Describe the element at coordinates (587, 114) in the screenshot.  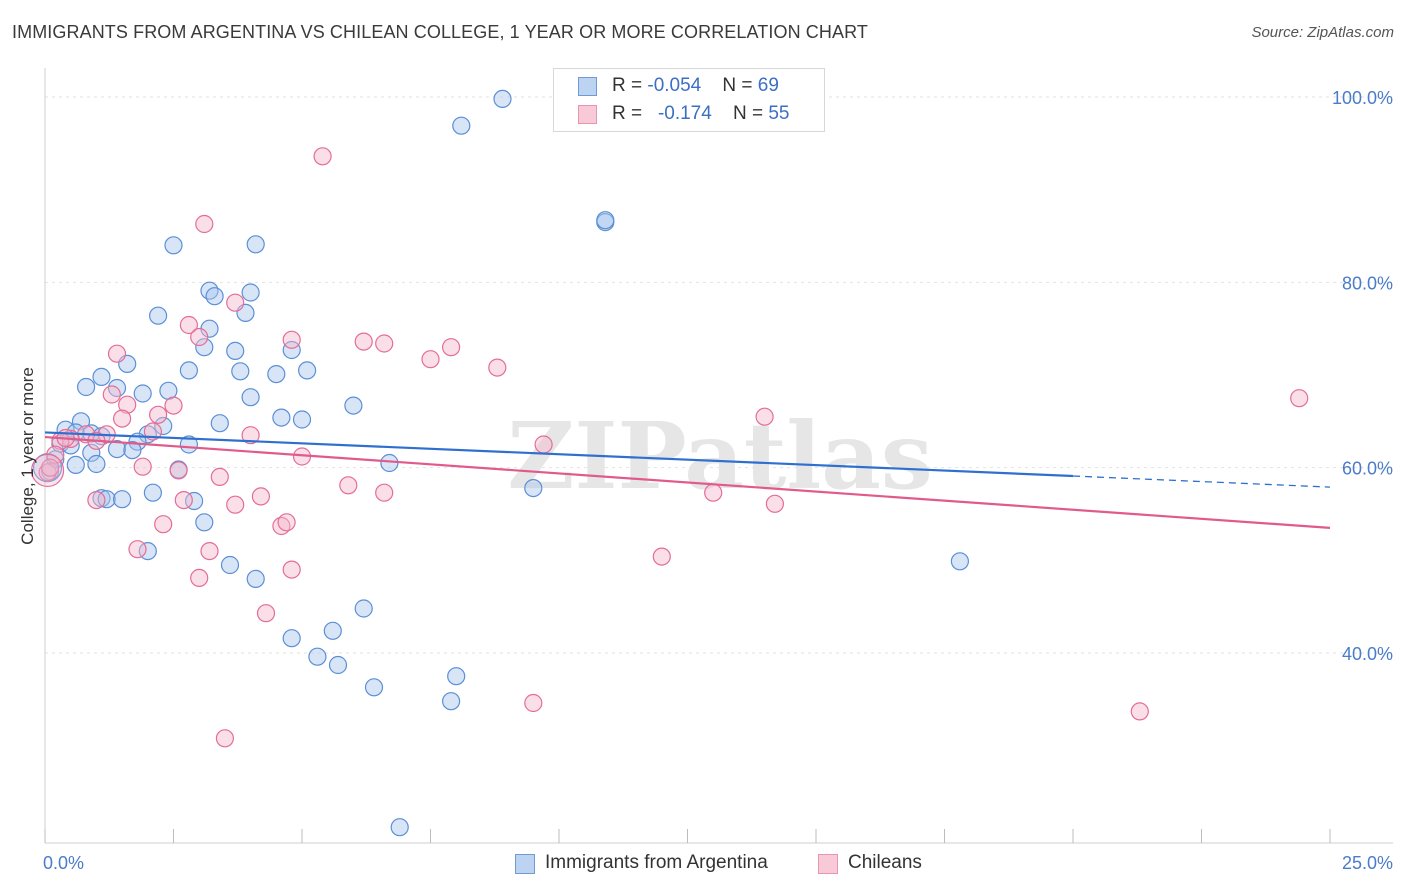
I see `legend-swatch-pink` at that location.